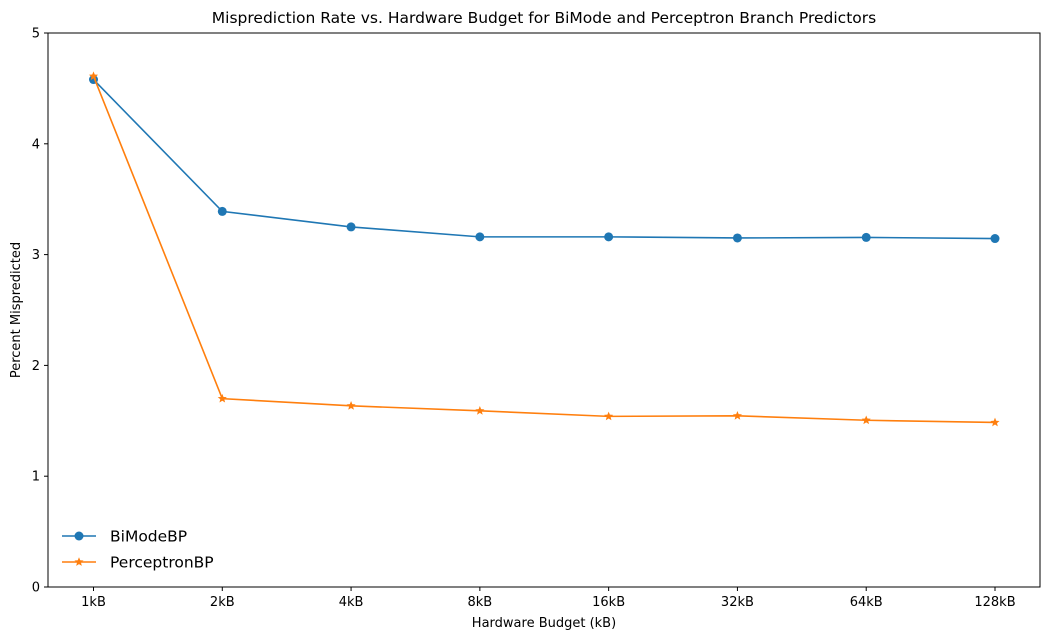 Image resolution: width=1050 pixels, height=640 pixels. Describe the element at coordinates (737, 602) in the screenshot. I see `x-tick-label: 32kB` at that location.